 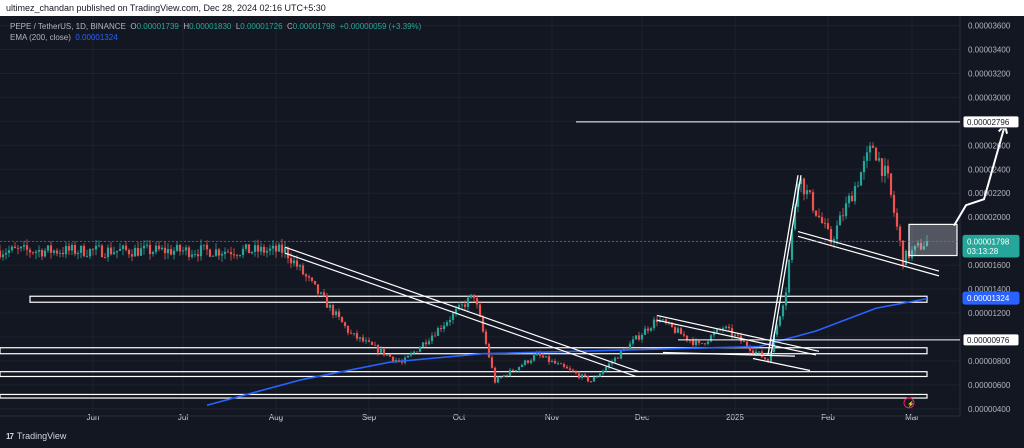 I want to click on y-tick-label: 0.00002600, so click(x=989, y=145).